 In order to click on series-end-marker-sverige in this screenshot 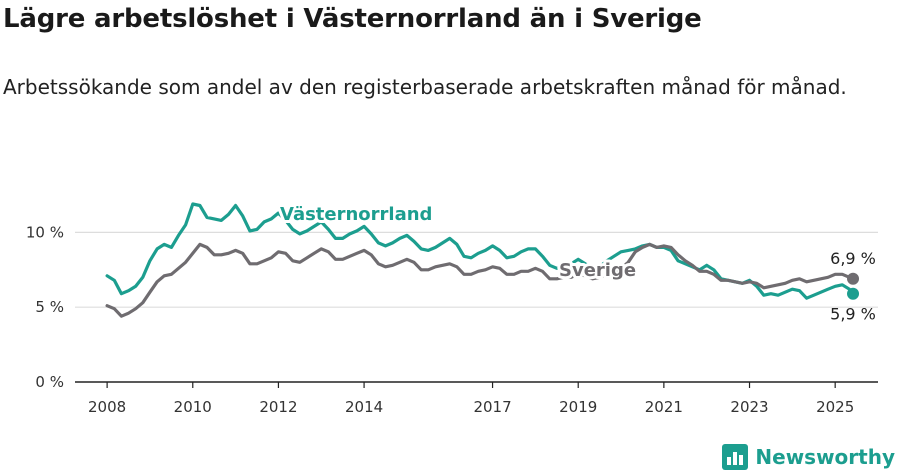, I will do `click(853, 278)`.